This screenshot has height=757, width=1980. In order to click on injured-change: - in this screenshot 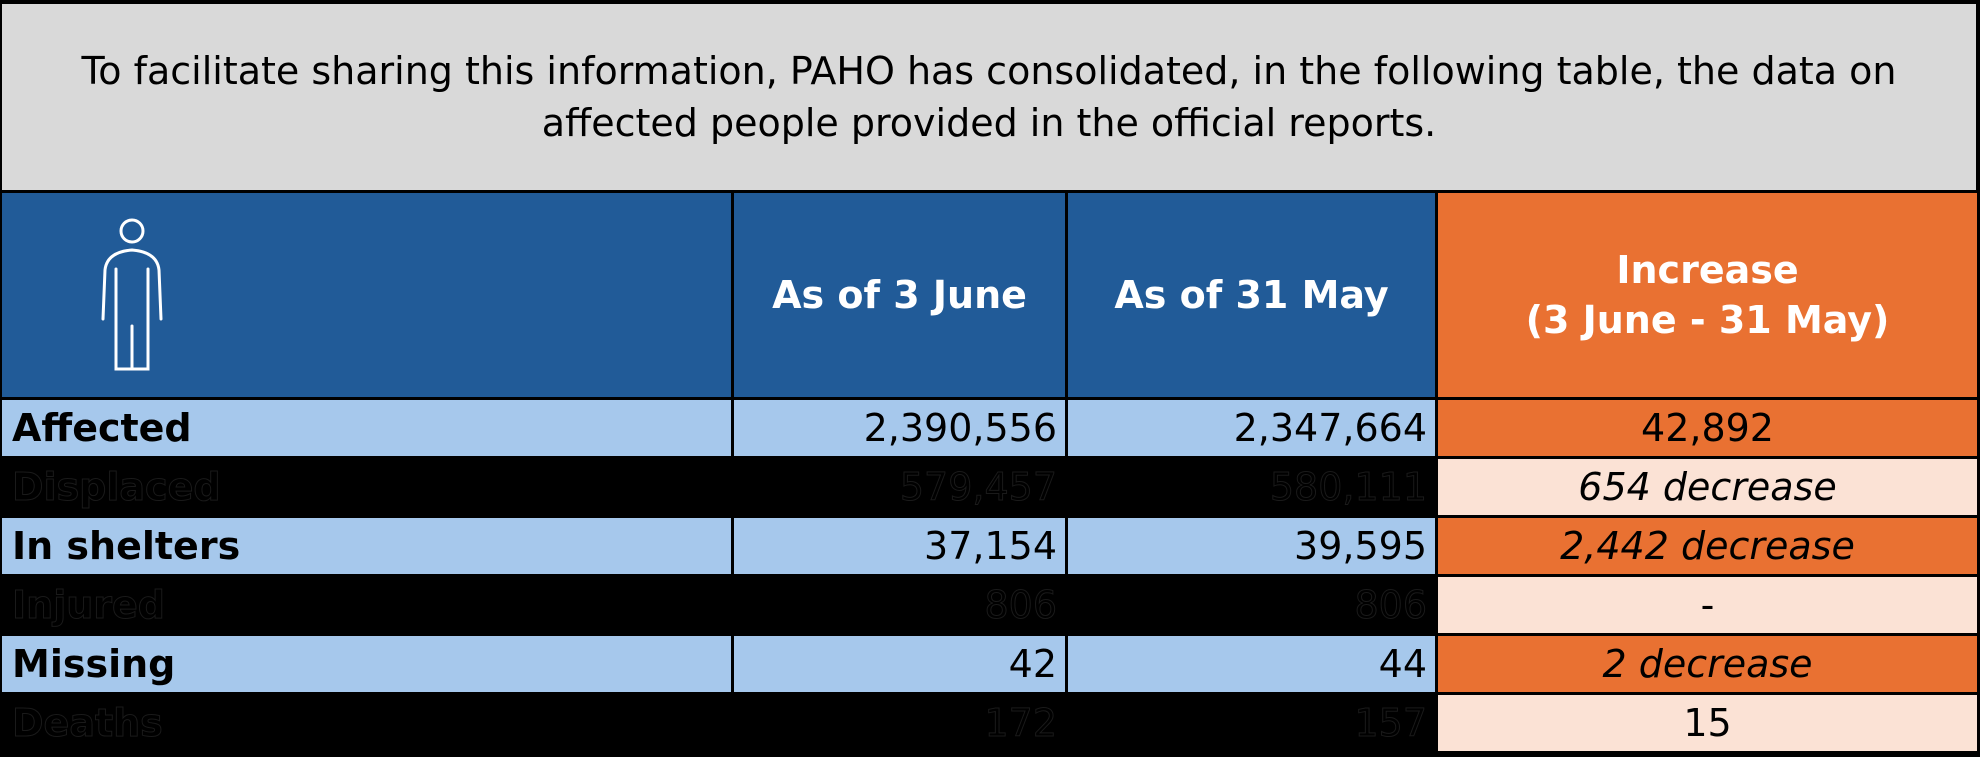, I will do `click(1709, 606)`.